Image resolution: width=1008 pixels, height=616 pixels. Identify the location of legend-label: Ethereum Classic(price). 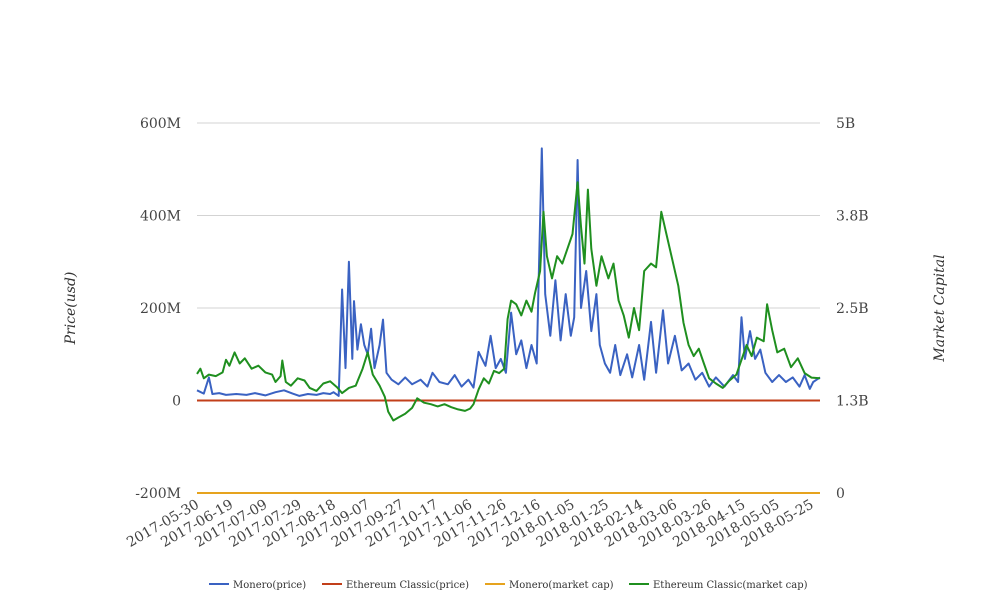
(407, 585).